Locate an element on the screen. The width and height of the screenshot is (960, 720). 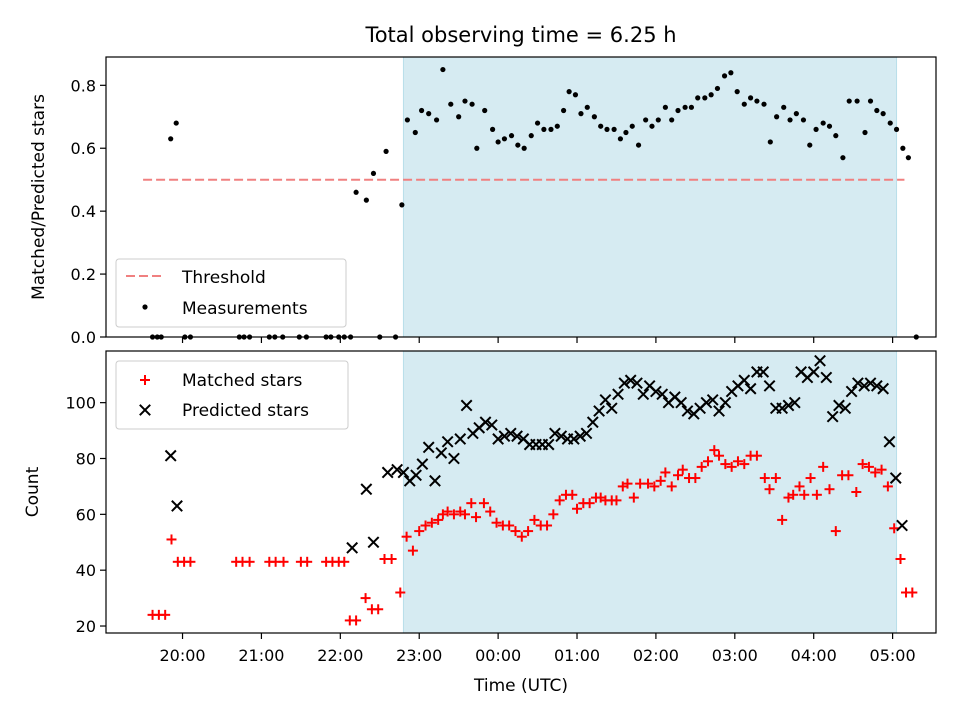
legend-matched-swatch is located at coordinates (145, 380).